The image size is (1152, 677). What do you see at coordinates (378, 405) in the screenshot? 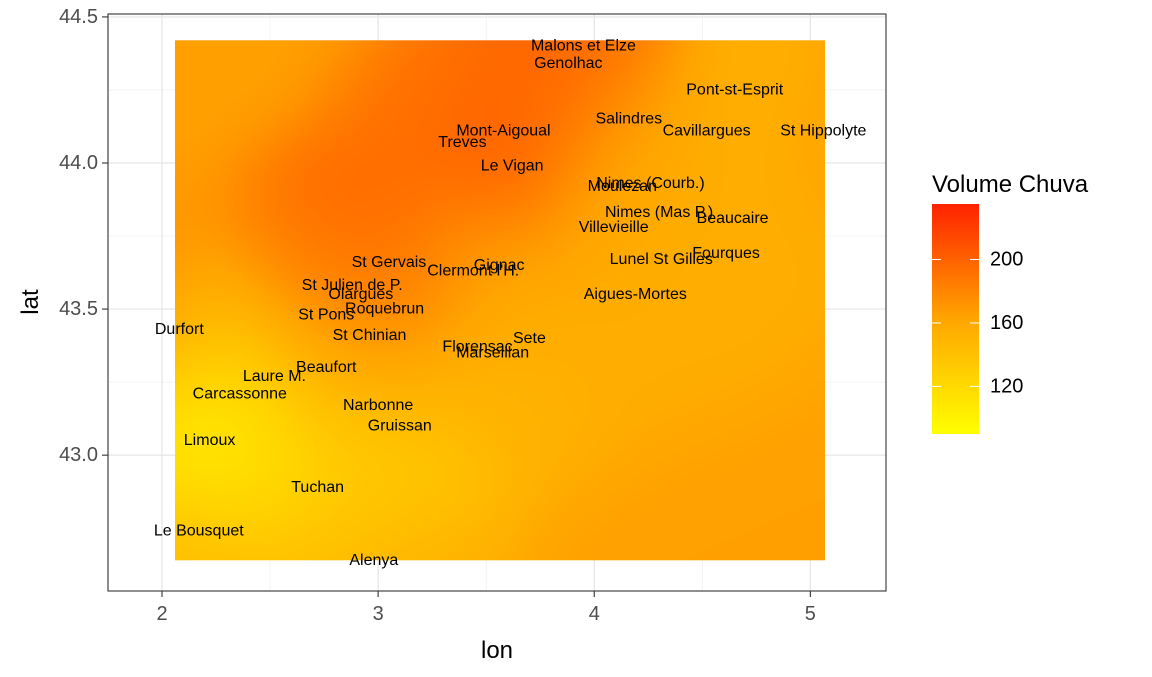
I see `station-label: Narbonne` at bounding box center [378, 405].